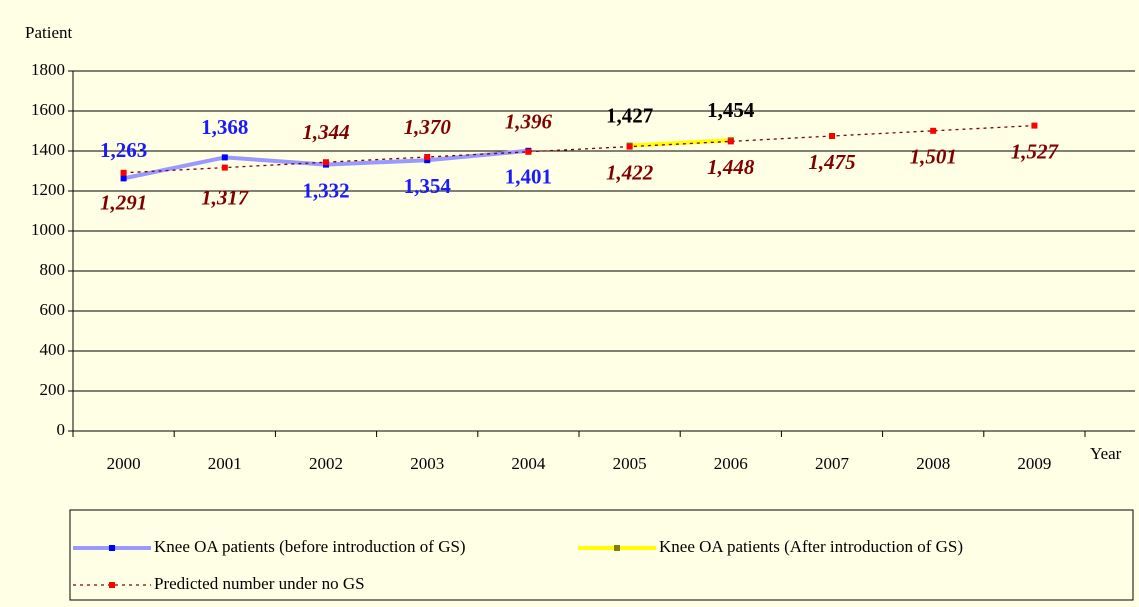 This screenshot has height=607, width=1139. Describe the element at coordinates (48, 229) in the screenshot. I see `y-tick-label: 1000` at that location.